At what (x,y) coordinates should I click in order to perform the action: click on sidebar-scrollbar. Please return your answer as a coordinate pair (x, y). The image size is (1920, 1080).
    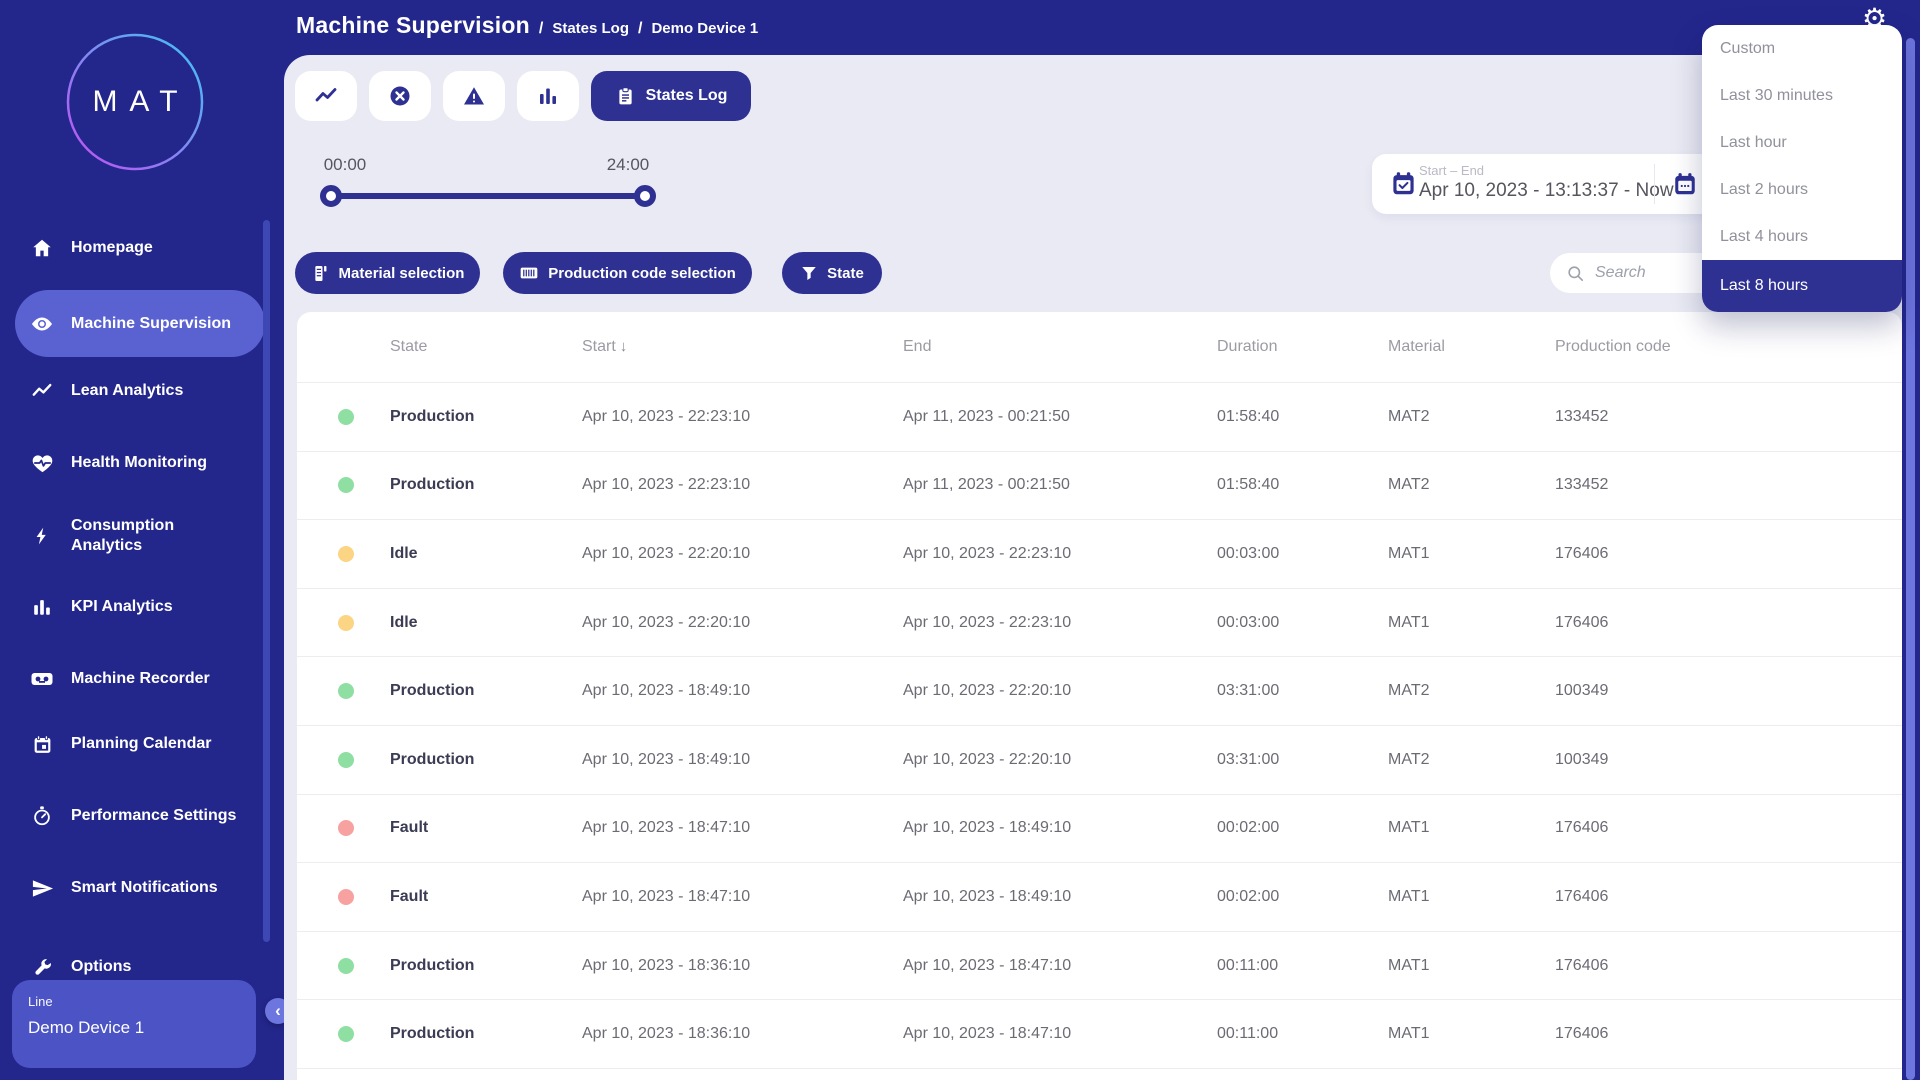
    Looking at the image, I should click on (266, 581).